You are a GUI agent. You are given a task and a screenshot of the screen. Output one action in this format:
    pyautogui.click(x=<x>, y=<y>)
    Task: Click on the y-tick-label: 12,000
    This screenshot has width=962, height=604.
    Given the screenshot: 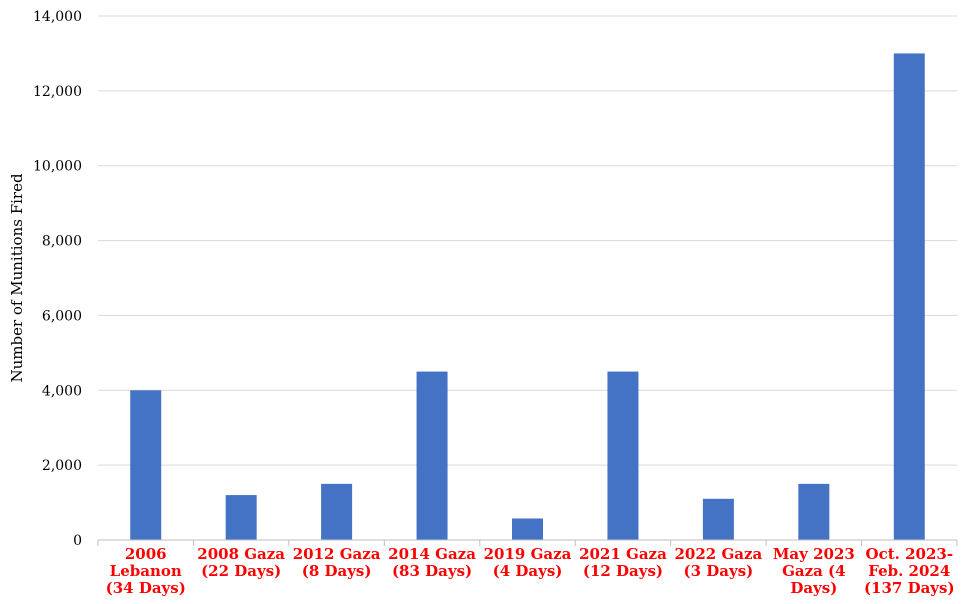 What is the action you would take?
    pyautogui.click(x=57, y=92)
    